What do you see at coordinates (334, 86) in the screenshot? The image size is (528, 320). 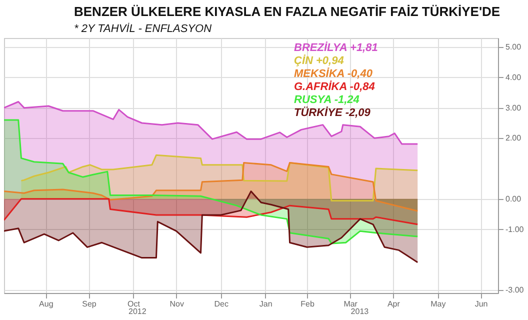 I see `text: G.AFRİKA -0,84` at bounding box center [334, 86].